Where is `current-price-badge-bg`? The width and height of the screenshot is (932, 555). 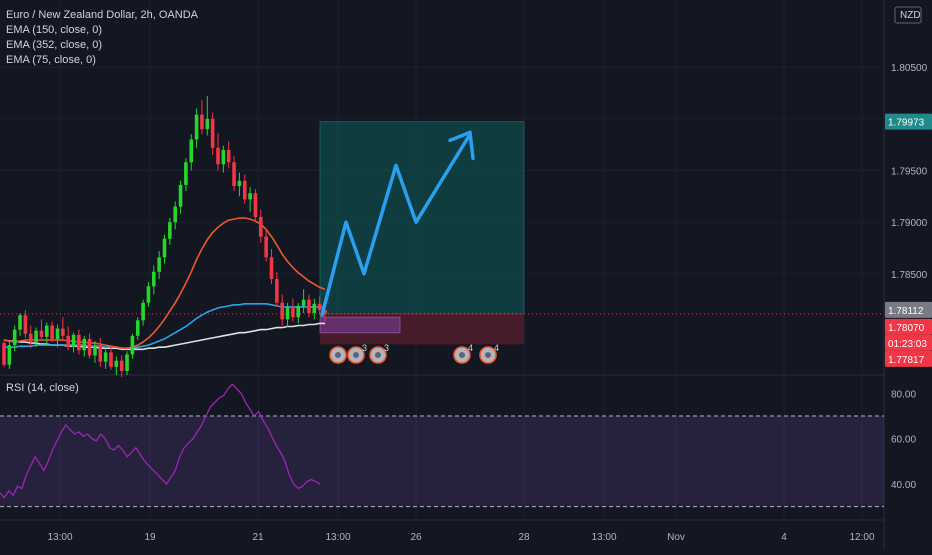 current-price-badge-bg is located at coordinates (908, 326).